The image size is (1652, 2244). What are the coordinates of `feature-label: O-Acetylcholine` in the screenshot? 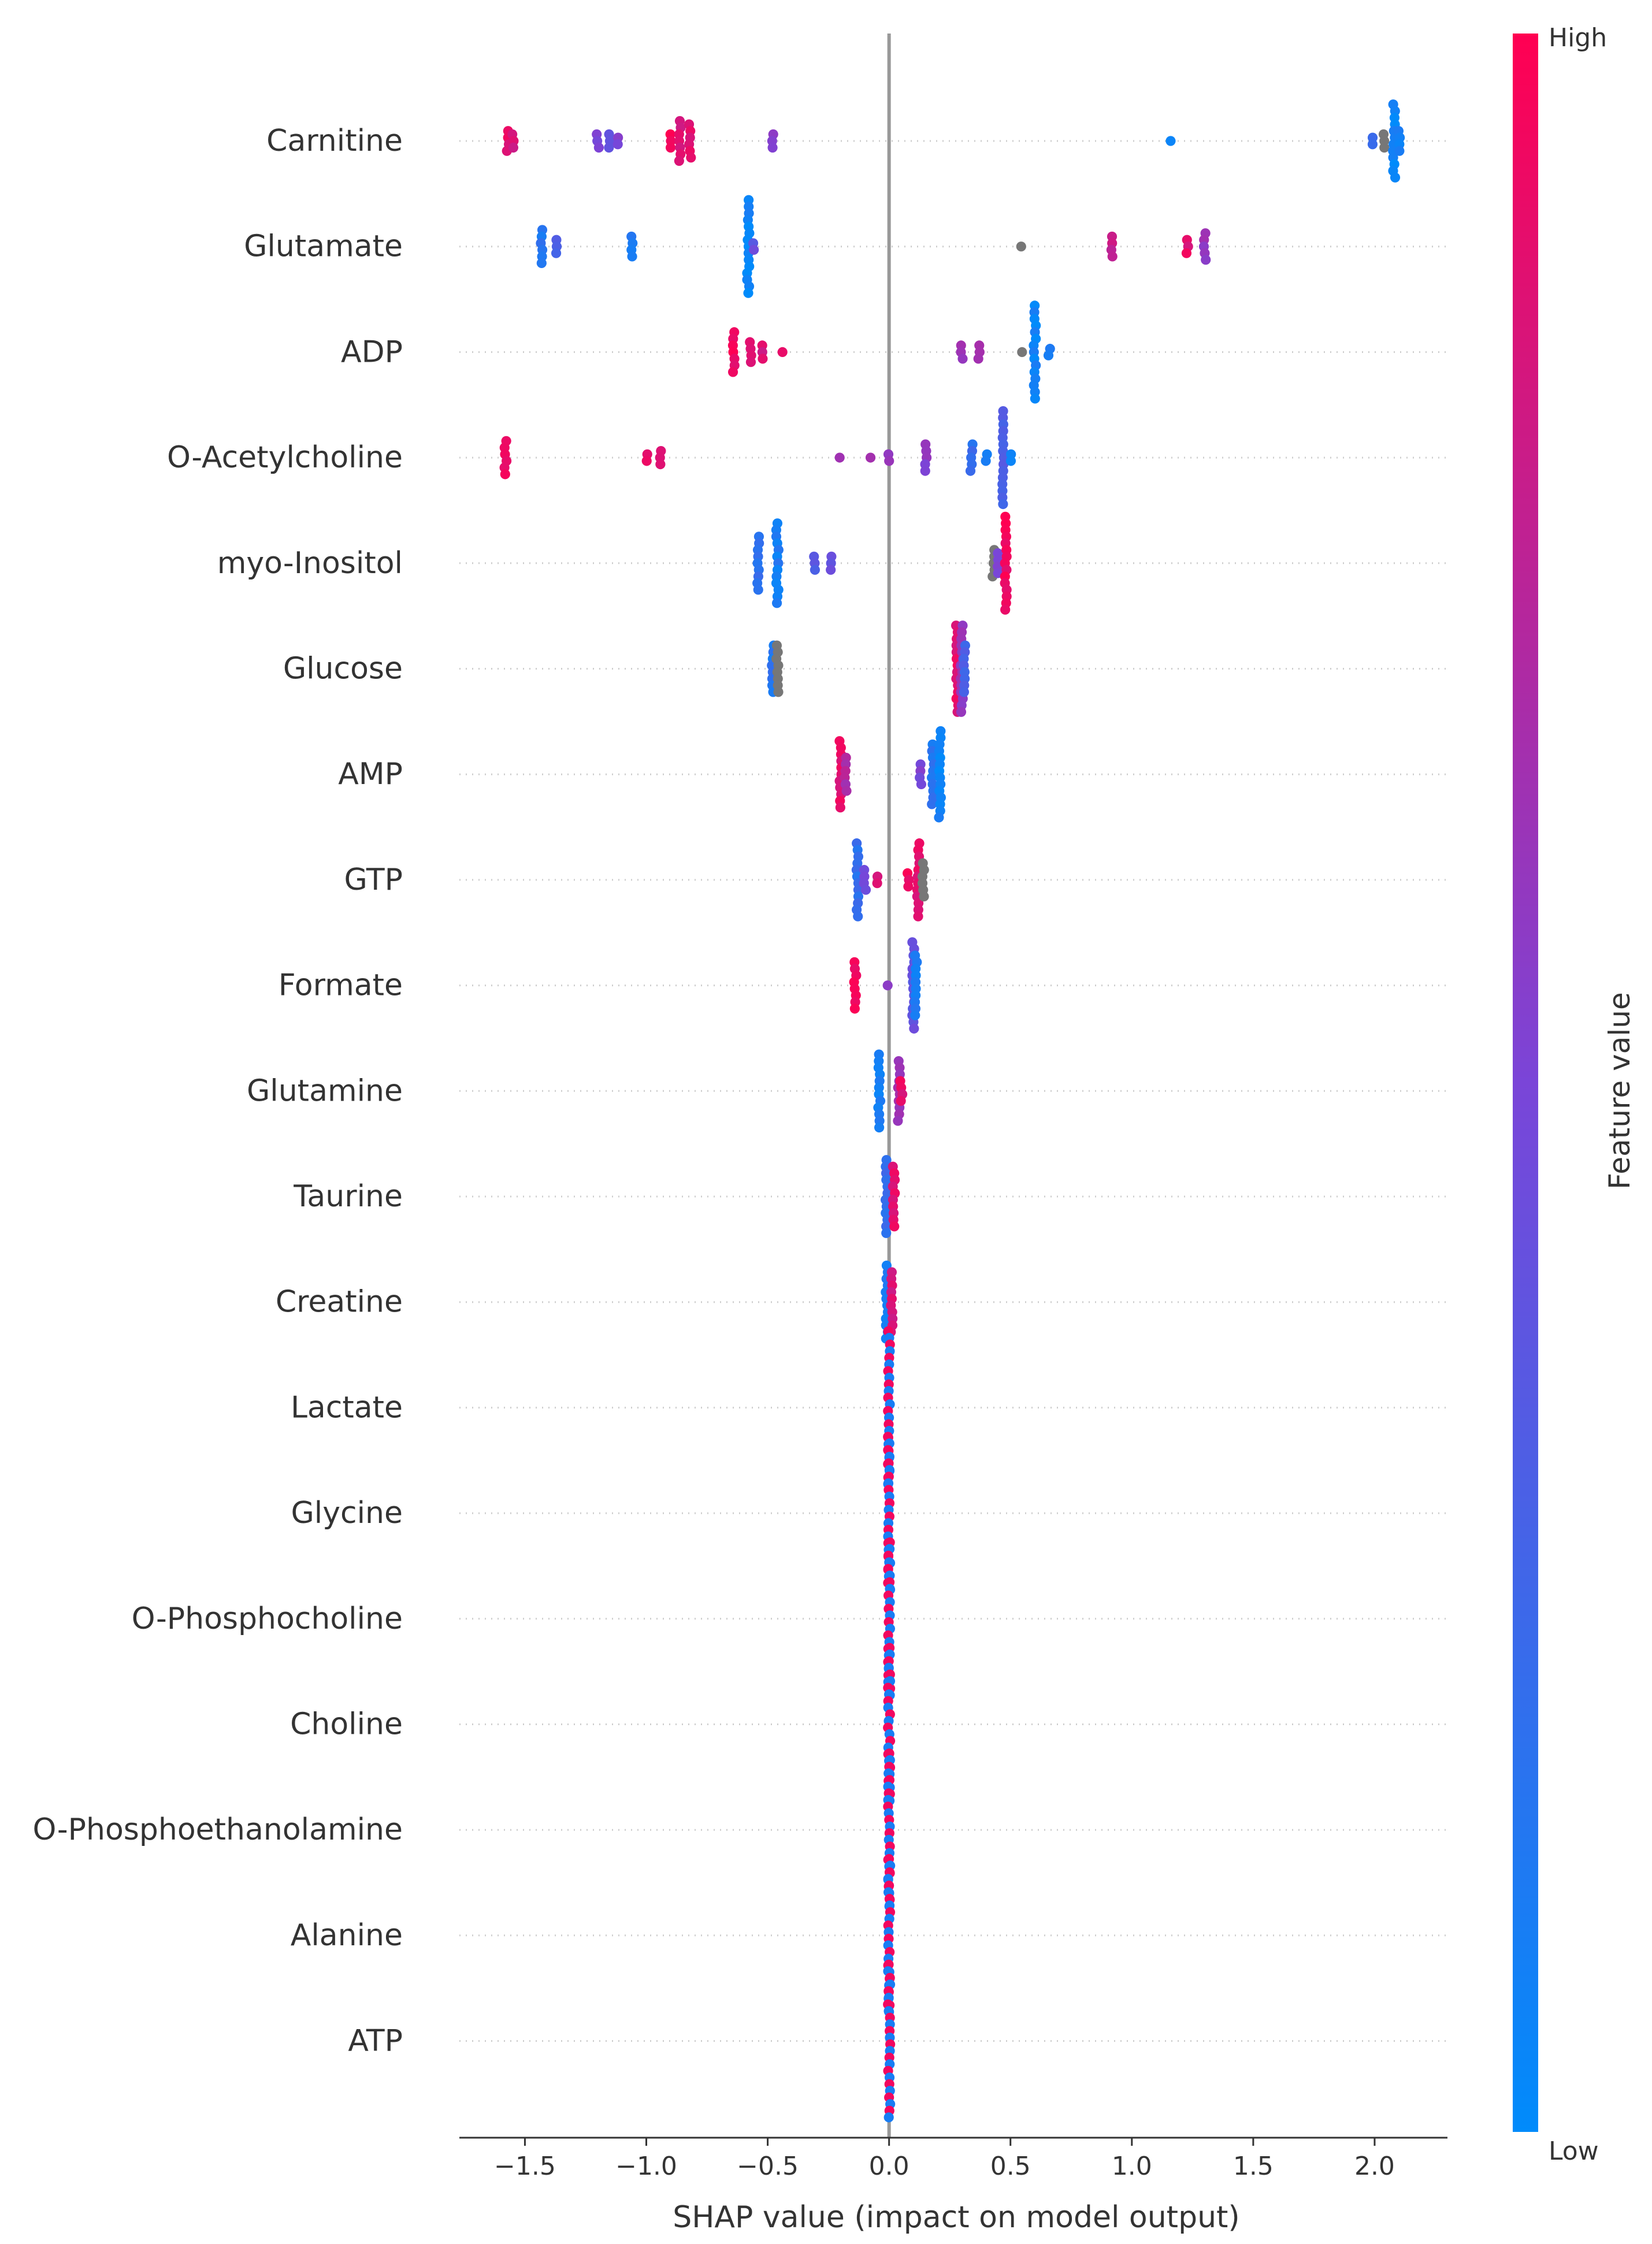 It's located at (285, 458).